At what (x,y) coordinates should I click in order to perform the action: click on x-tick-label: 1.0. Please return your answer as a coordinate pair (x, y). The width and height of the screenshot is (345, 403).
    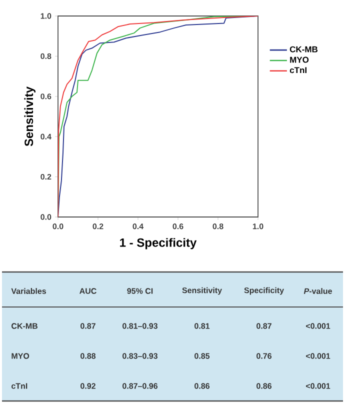
    Looking at the image, I should click on (258, 227).